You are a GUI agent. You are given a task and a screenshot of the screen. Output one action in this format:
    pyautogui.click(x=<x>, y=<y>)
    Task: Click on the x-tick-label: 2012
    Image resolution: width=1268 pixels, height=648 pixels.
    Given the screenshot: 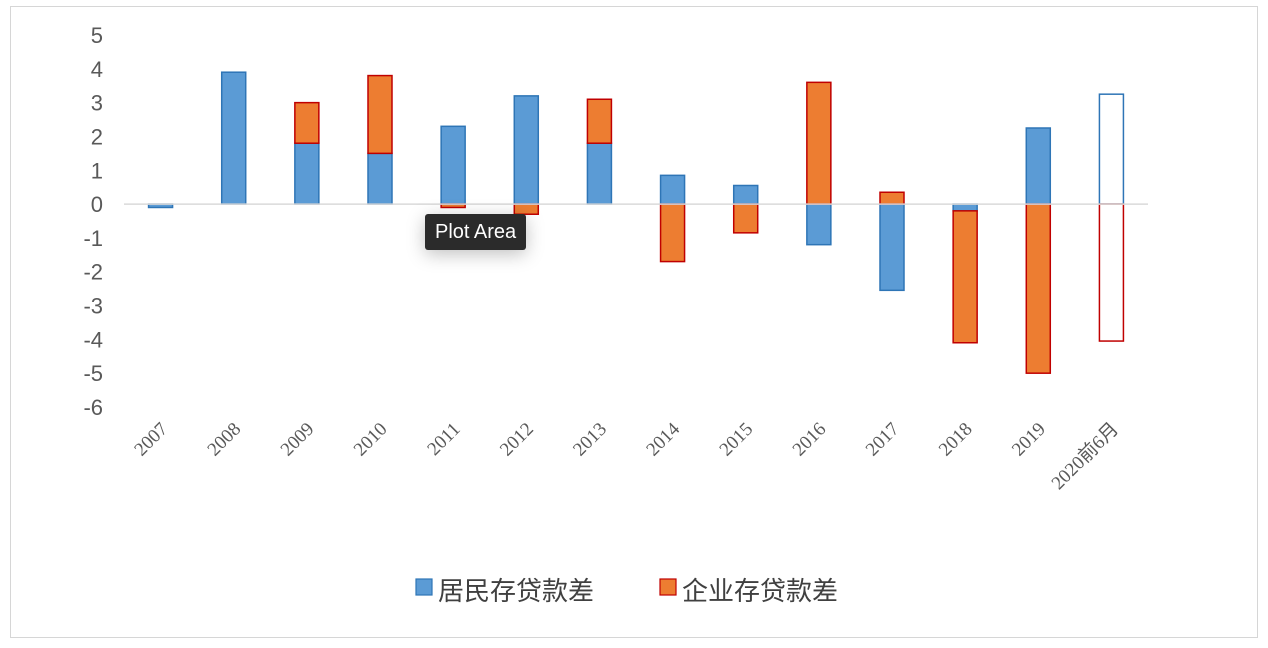 What is the action you would take?
    pyautogui.click(x=517, y=440)
    